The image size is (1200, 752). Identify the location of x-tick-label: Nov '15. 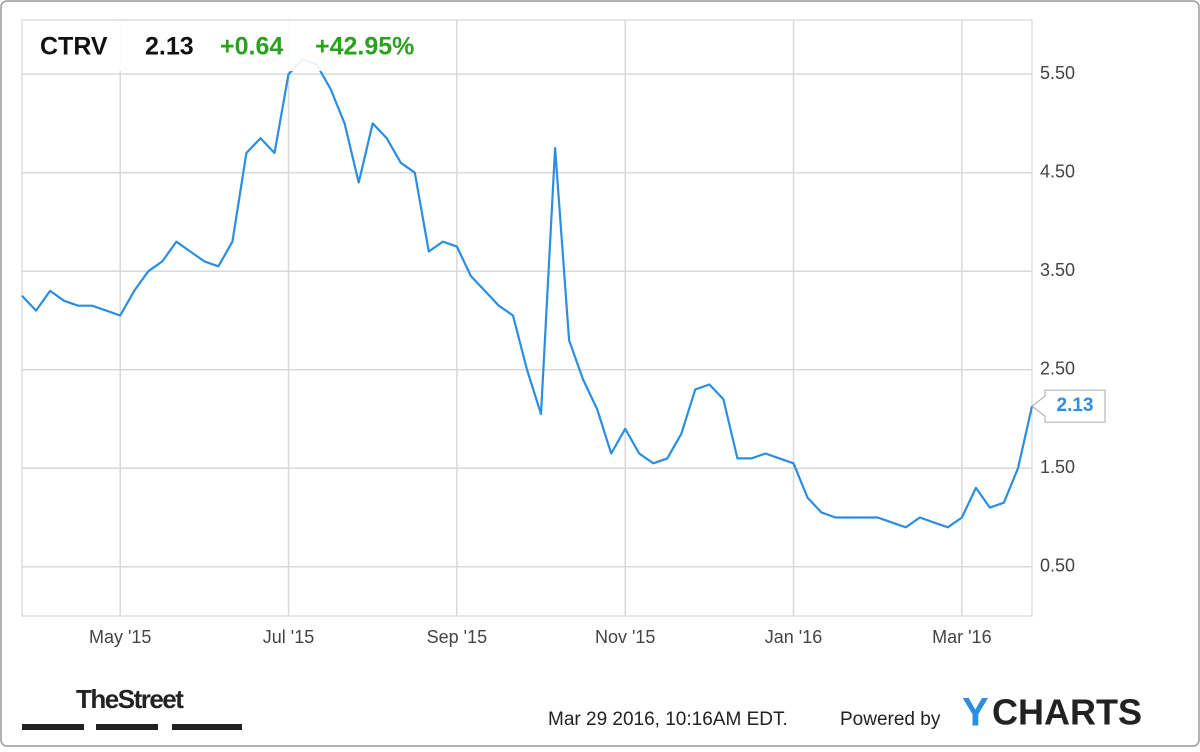
(625, 637).